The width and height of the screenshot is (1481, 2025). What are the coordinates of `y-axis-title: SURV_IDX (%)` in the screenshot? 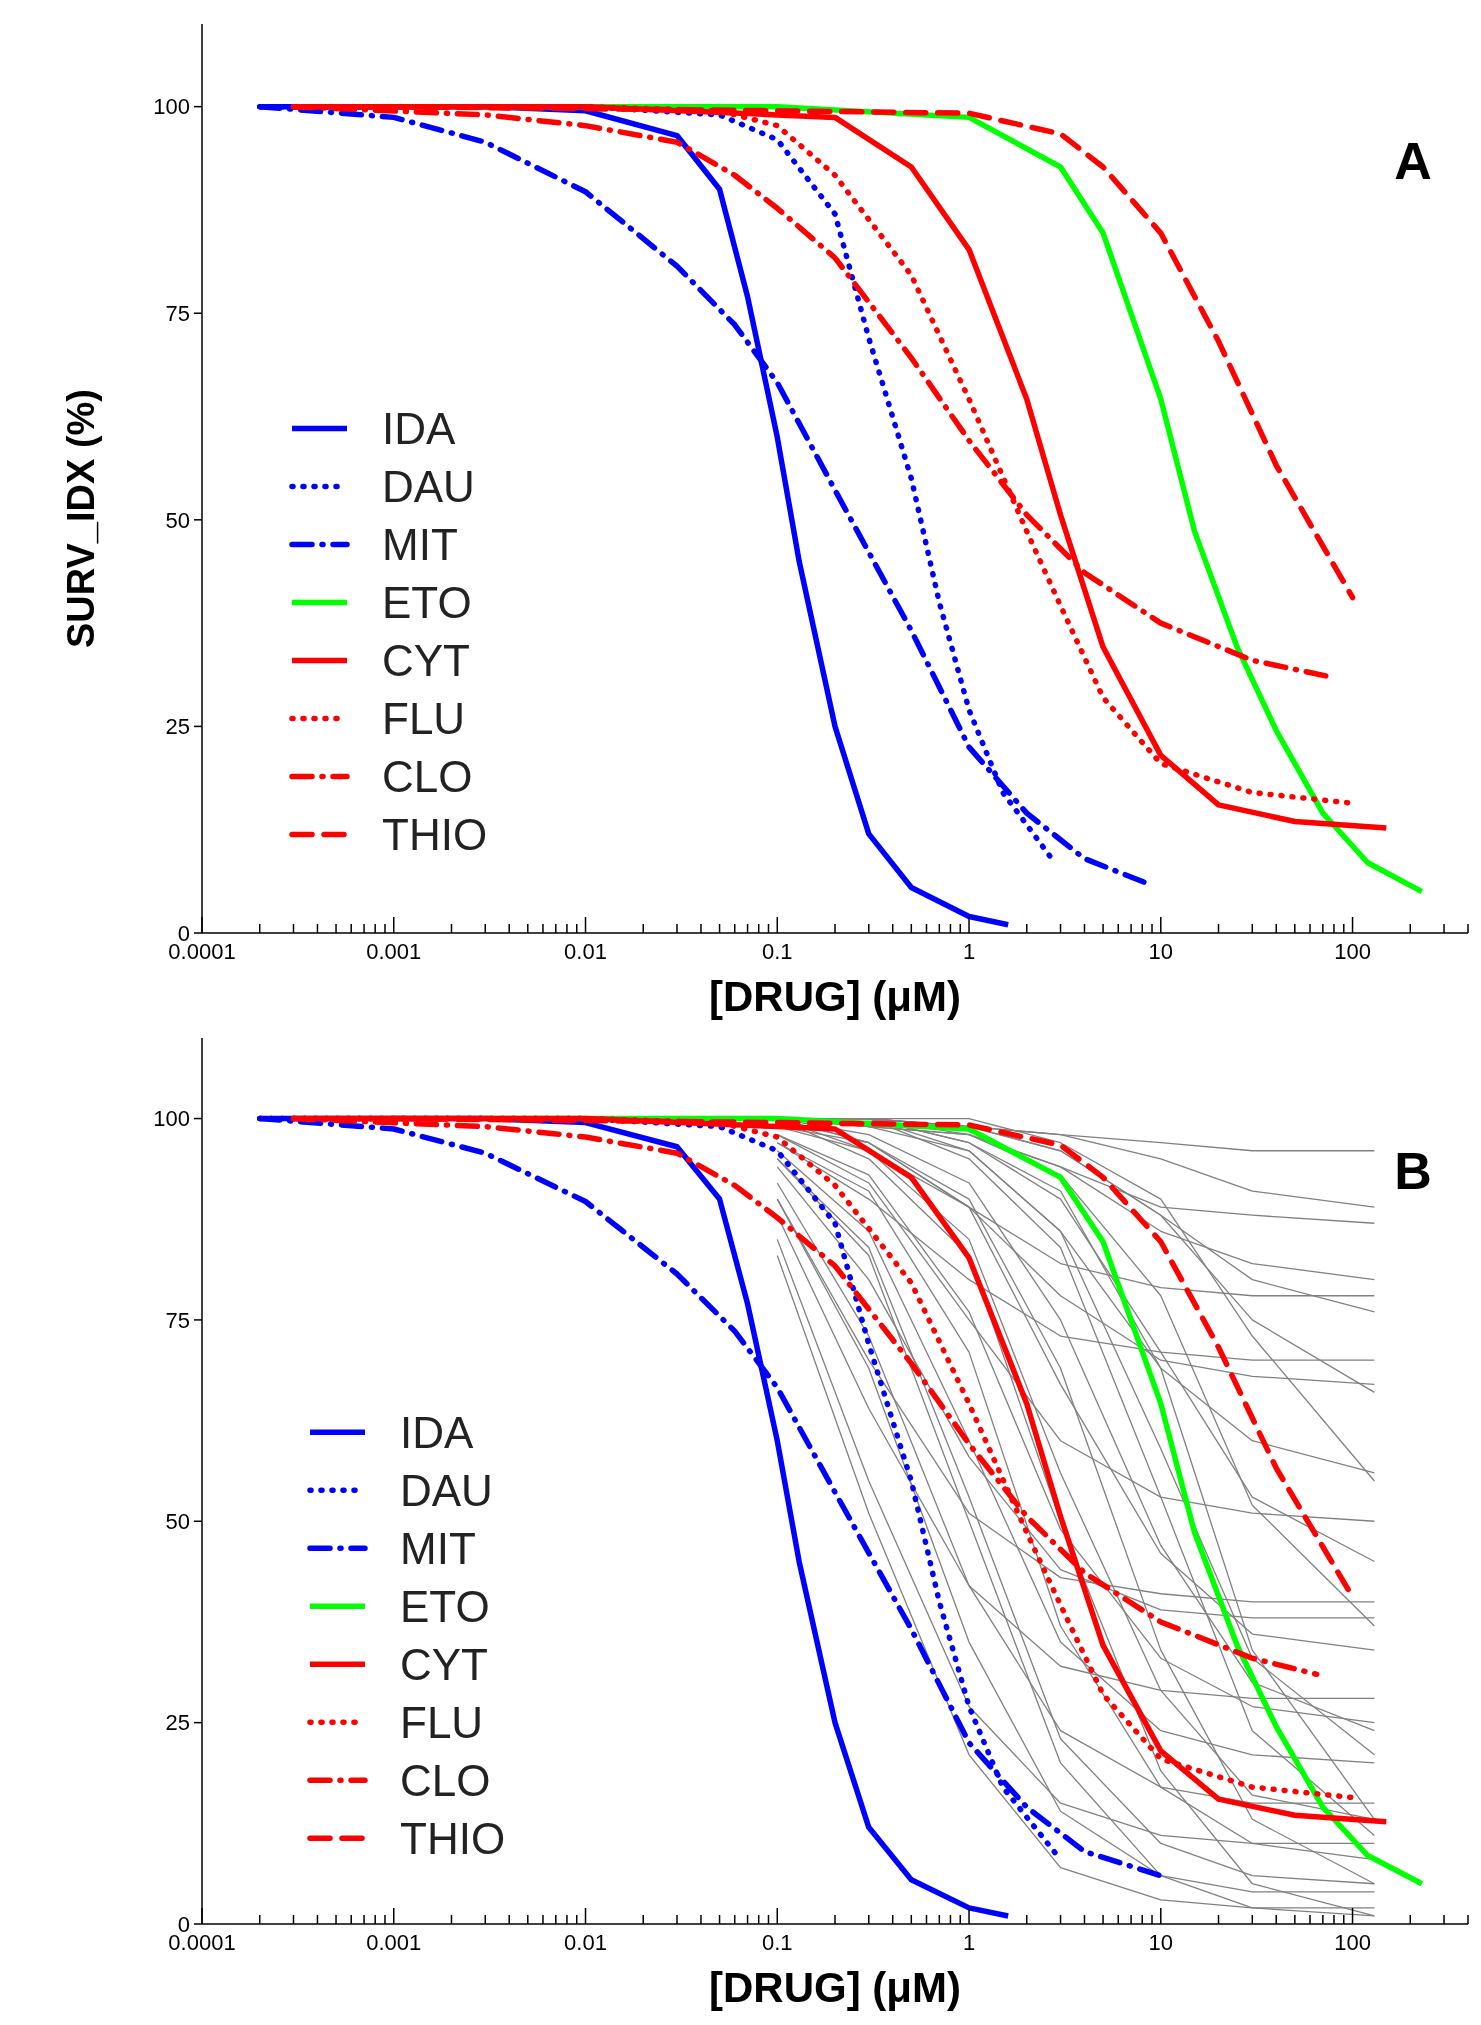 It's located at (81, 518).